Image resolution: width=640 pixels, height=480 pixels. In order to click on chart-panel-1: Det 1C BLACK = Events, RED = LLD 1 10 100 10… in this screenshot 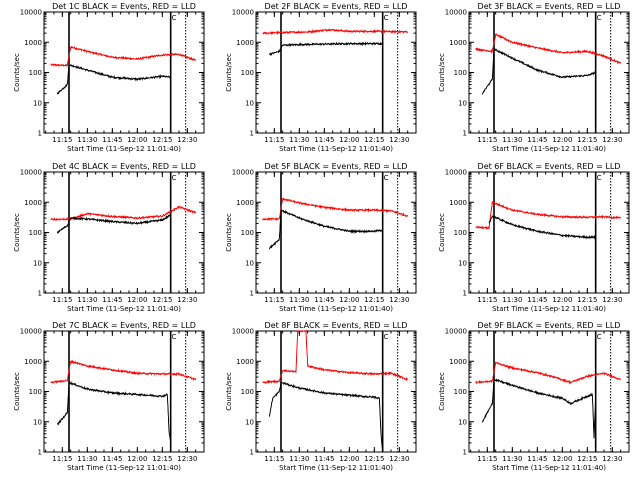, I will do `click(109, 77)`.